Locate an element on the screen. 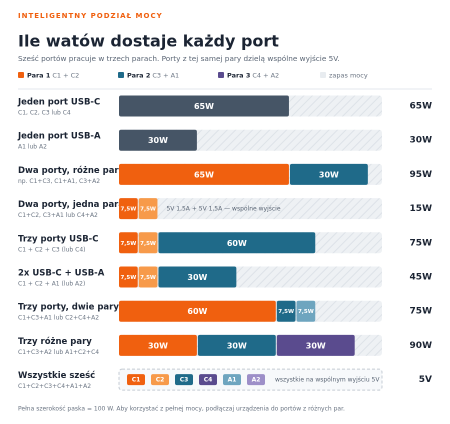 This screenshot has height=424, width=450. chip-label: C2 is located at coordinates (160, 380).